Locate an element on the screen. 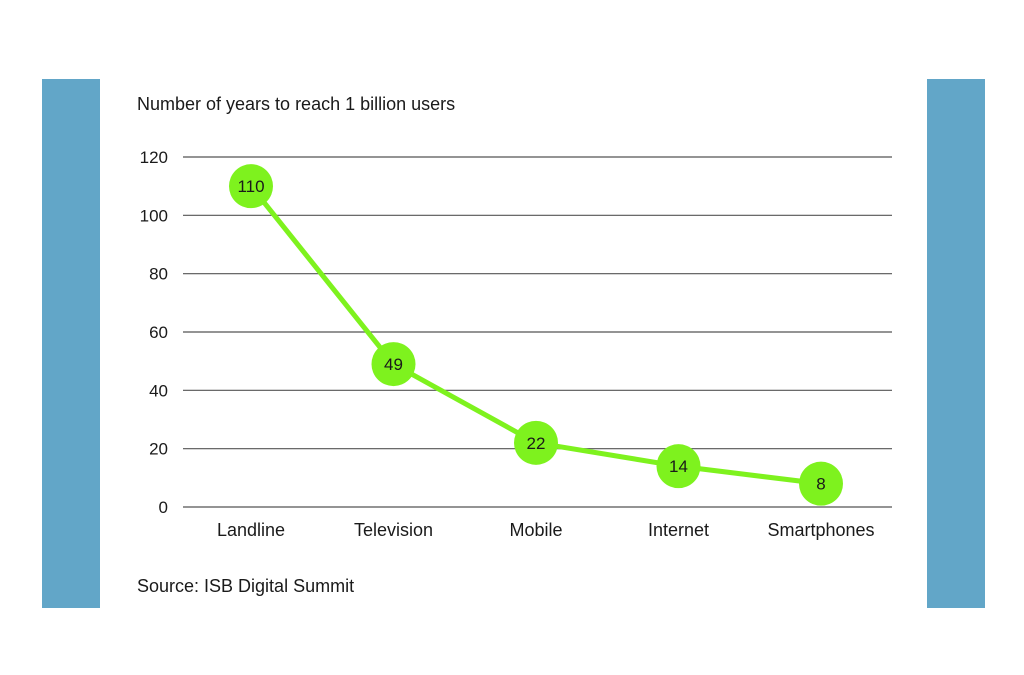  x-tick-label: Internet is located at coordinates (678, 530).